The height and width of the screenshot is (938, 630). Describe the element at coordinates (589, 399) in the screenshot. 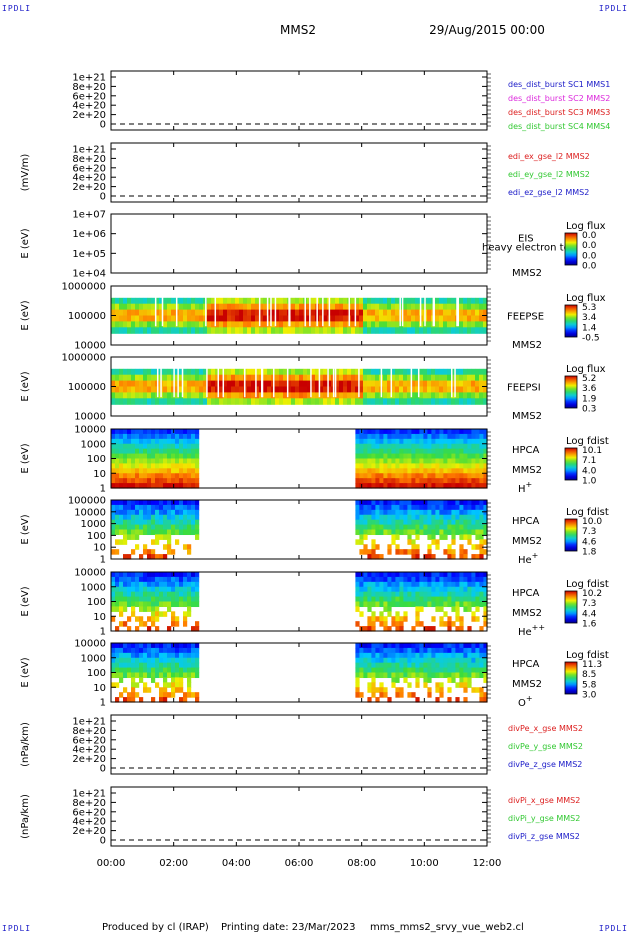

I see `panel-5-colorbar-tick: 1.9` at that location.